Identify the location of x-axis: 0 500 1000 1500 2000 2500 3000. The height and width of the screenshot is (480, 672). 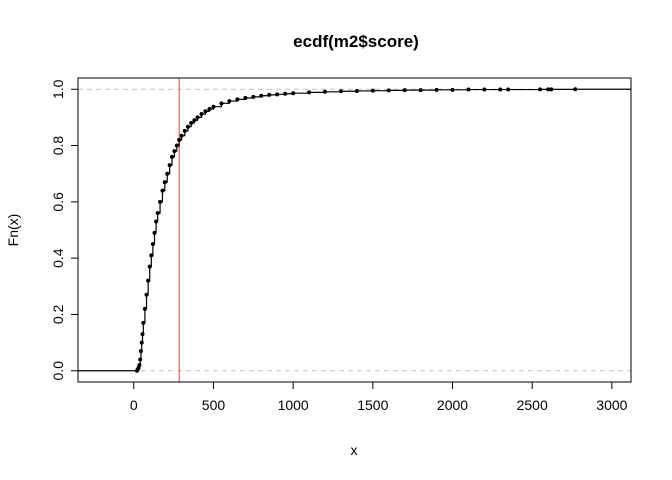
(379, 397).